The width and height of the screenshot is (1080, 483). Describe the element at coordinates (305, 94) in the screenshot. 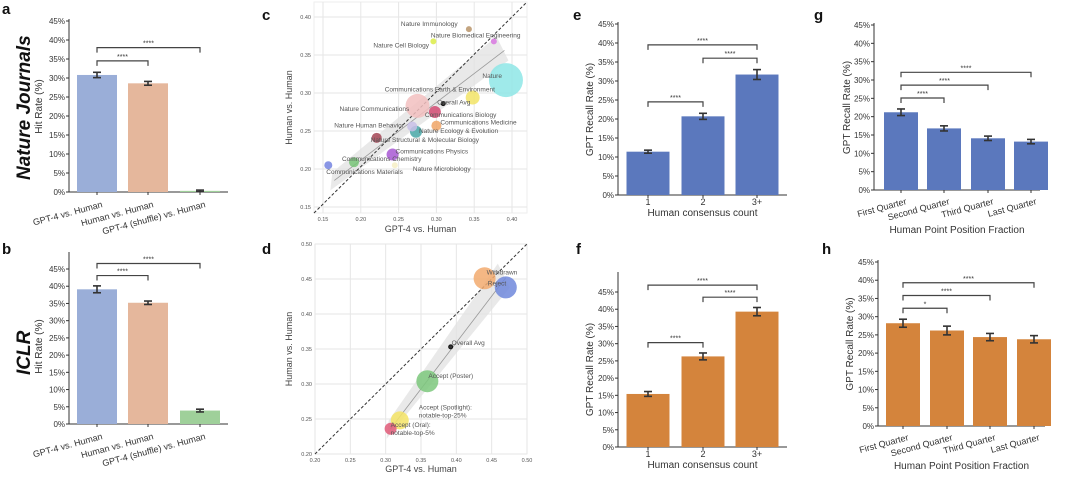

I see `y-tick-label: 0.30` at that location.